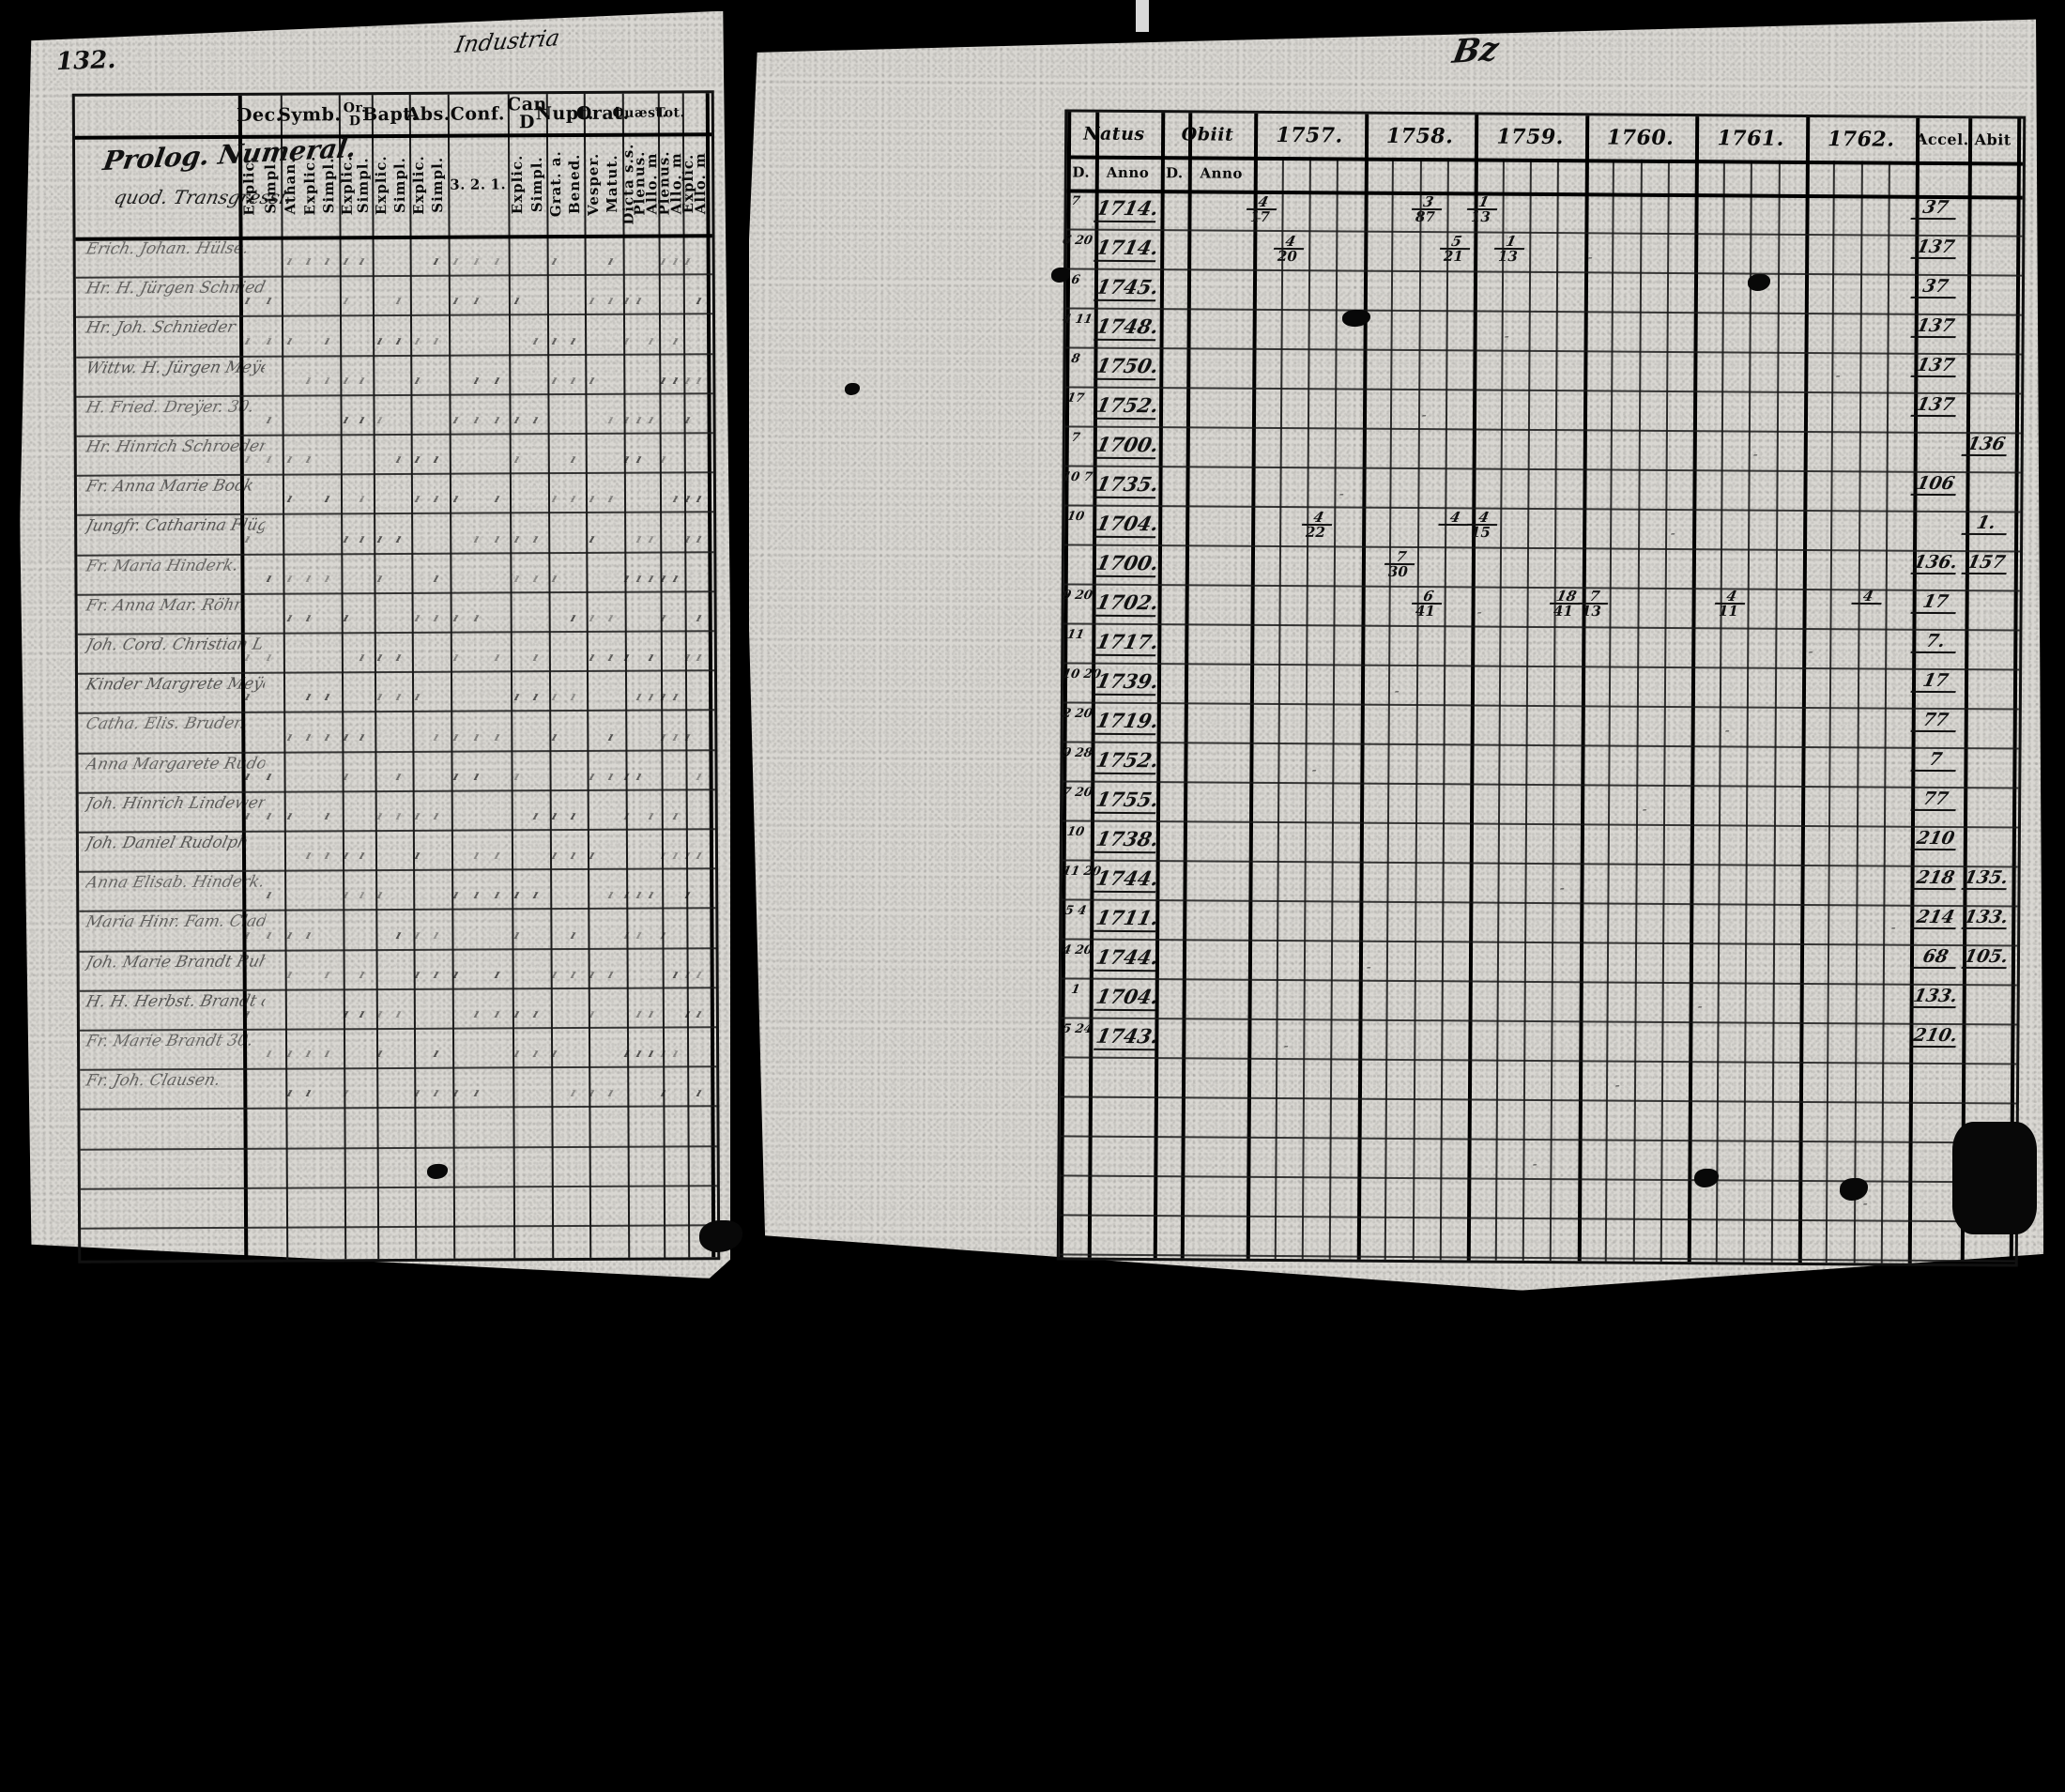 This screenshot has width=2065, height=1792. What do you see at coordinates (1309, 136) in the screenshot?
I see `column-header-year-1757: 1757.` at bounding box center [1309, 136].